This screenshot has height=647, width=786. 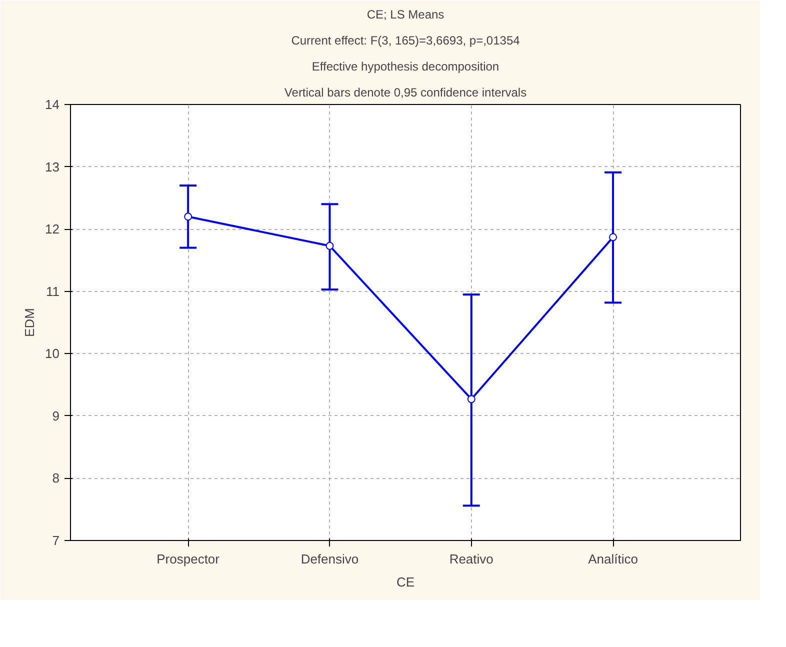 I want to click on y-tick-label: 13, so click(x=52, y=166).